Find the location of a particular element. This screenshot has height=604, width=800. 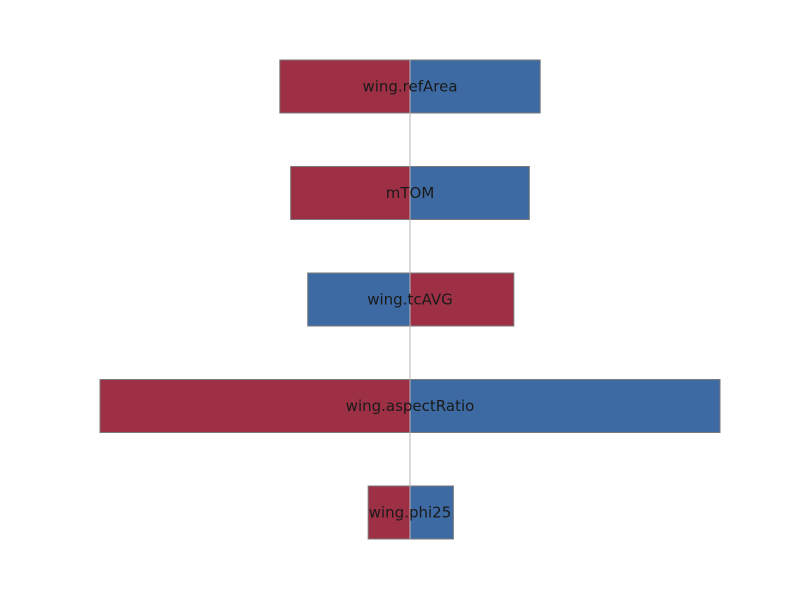

category-label-wing-refArea: wing.refArea is located at coordinates (409, 87).